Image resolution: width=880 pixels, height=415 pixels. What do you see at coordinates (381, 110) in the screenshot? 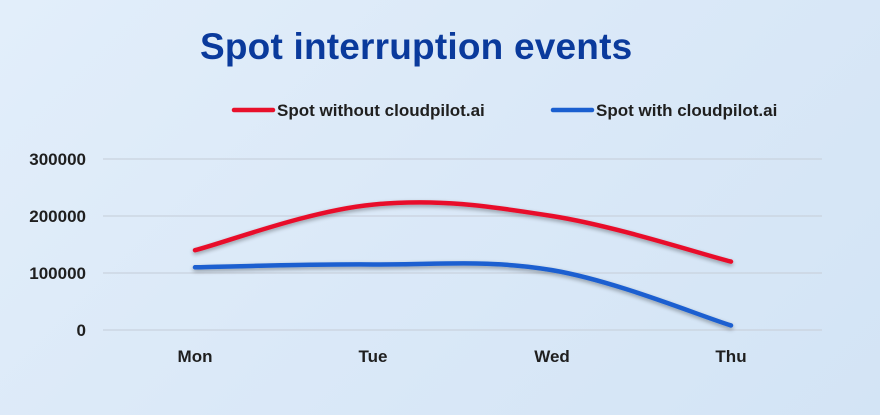
I see `legend-label: Spot without cloudpilot.ai` at bounding box center [381, 110].